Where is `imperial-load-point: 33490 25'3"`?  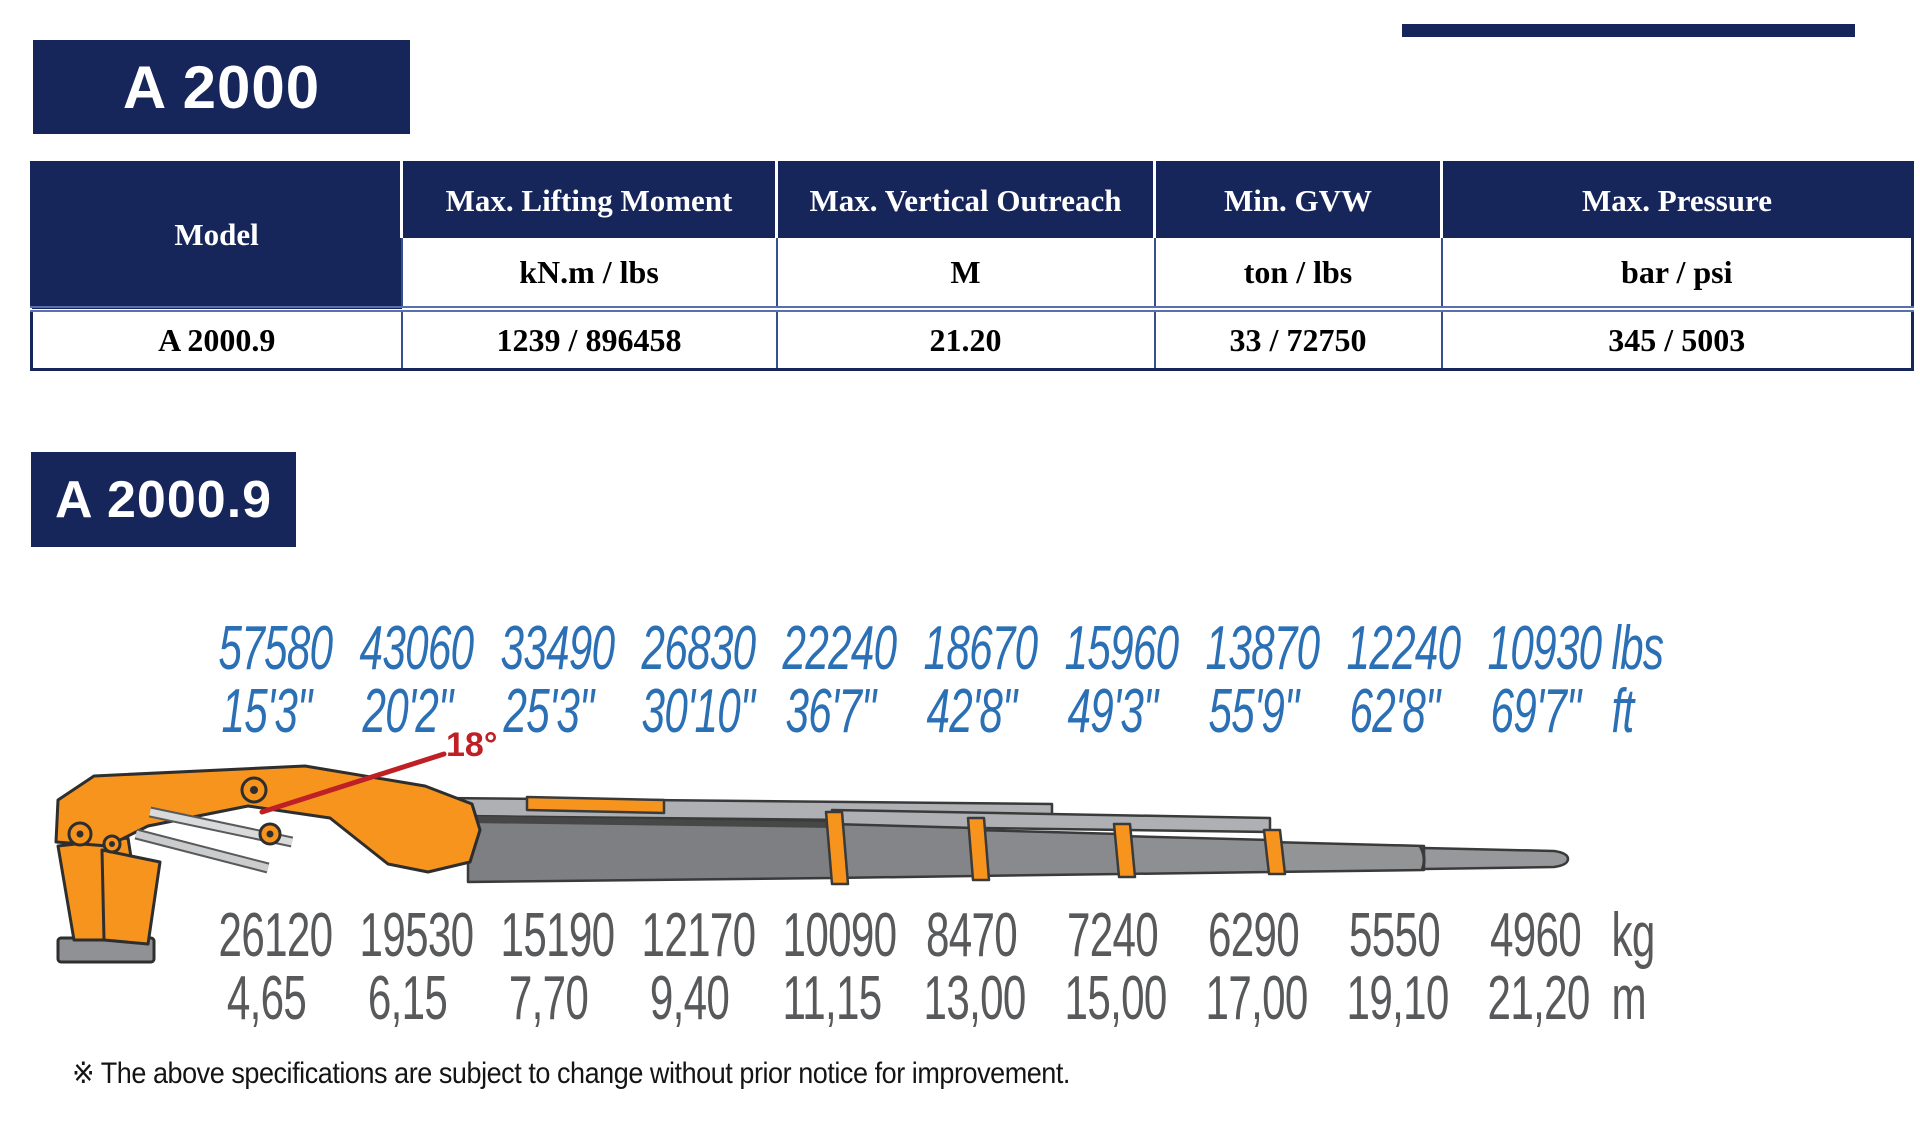
imperial-load-point: 33490 25'3" is located at coordinates (548, 680).